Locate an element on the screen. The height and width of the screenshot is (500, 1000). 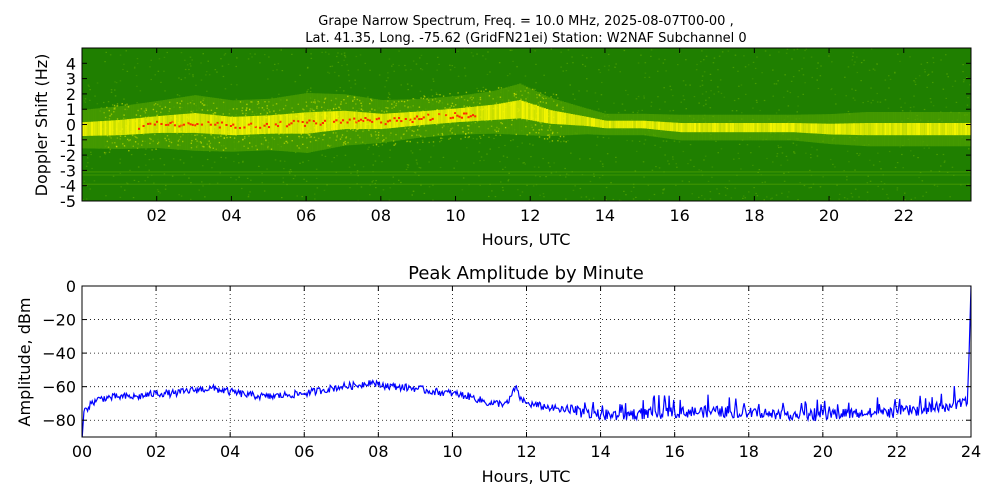
spectrogram-xlabel: Hours, UTC is located at coordinates (526, 239).